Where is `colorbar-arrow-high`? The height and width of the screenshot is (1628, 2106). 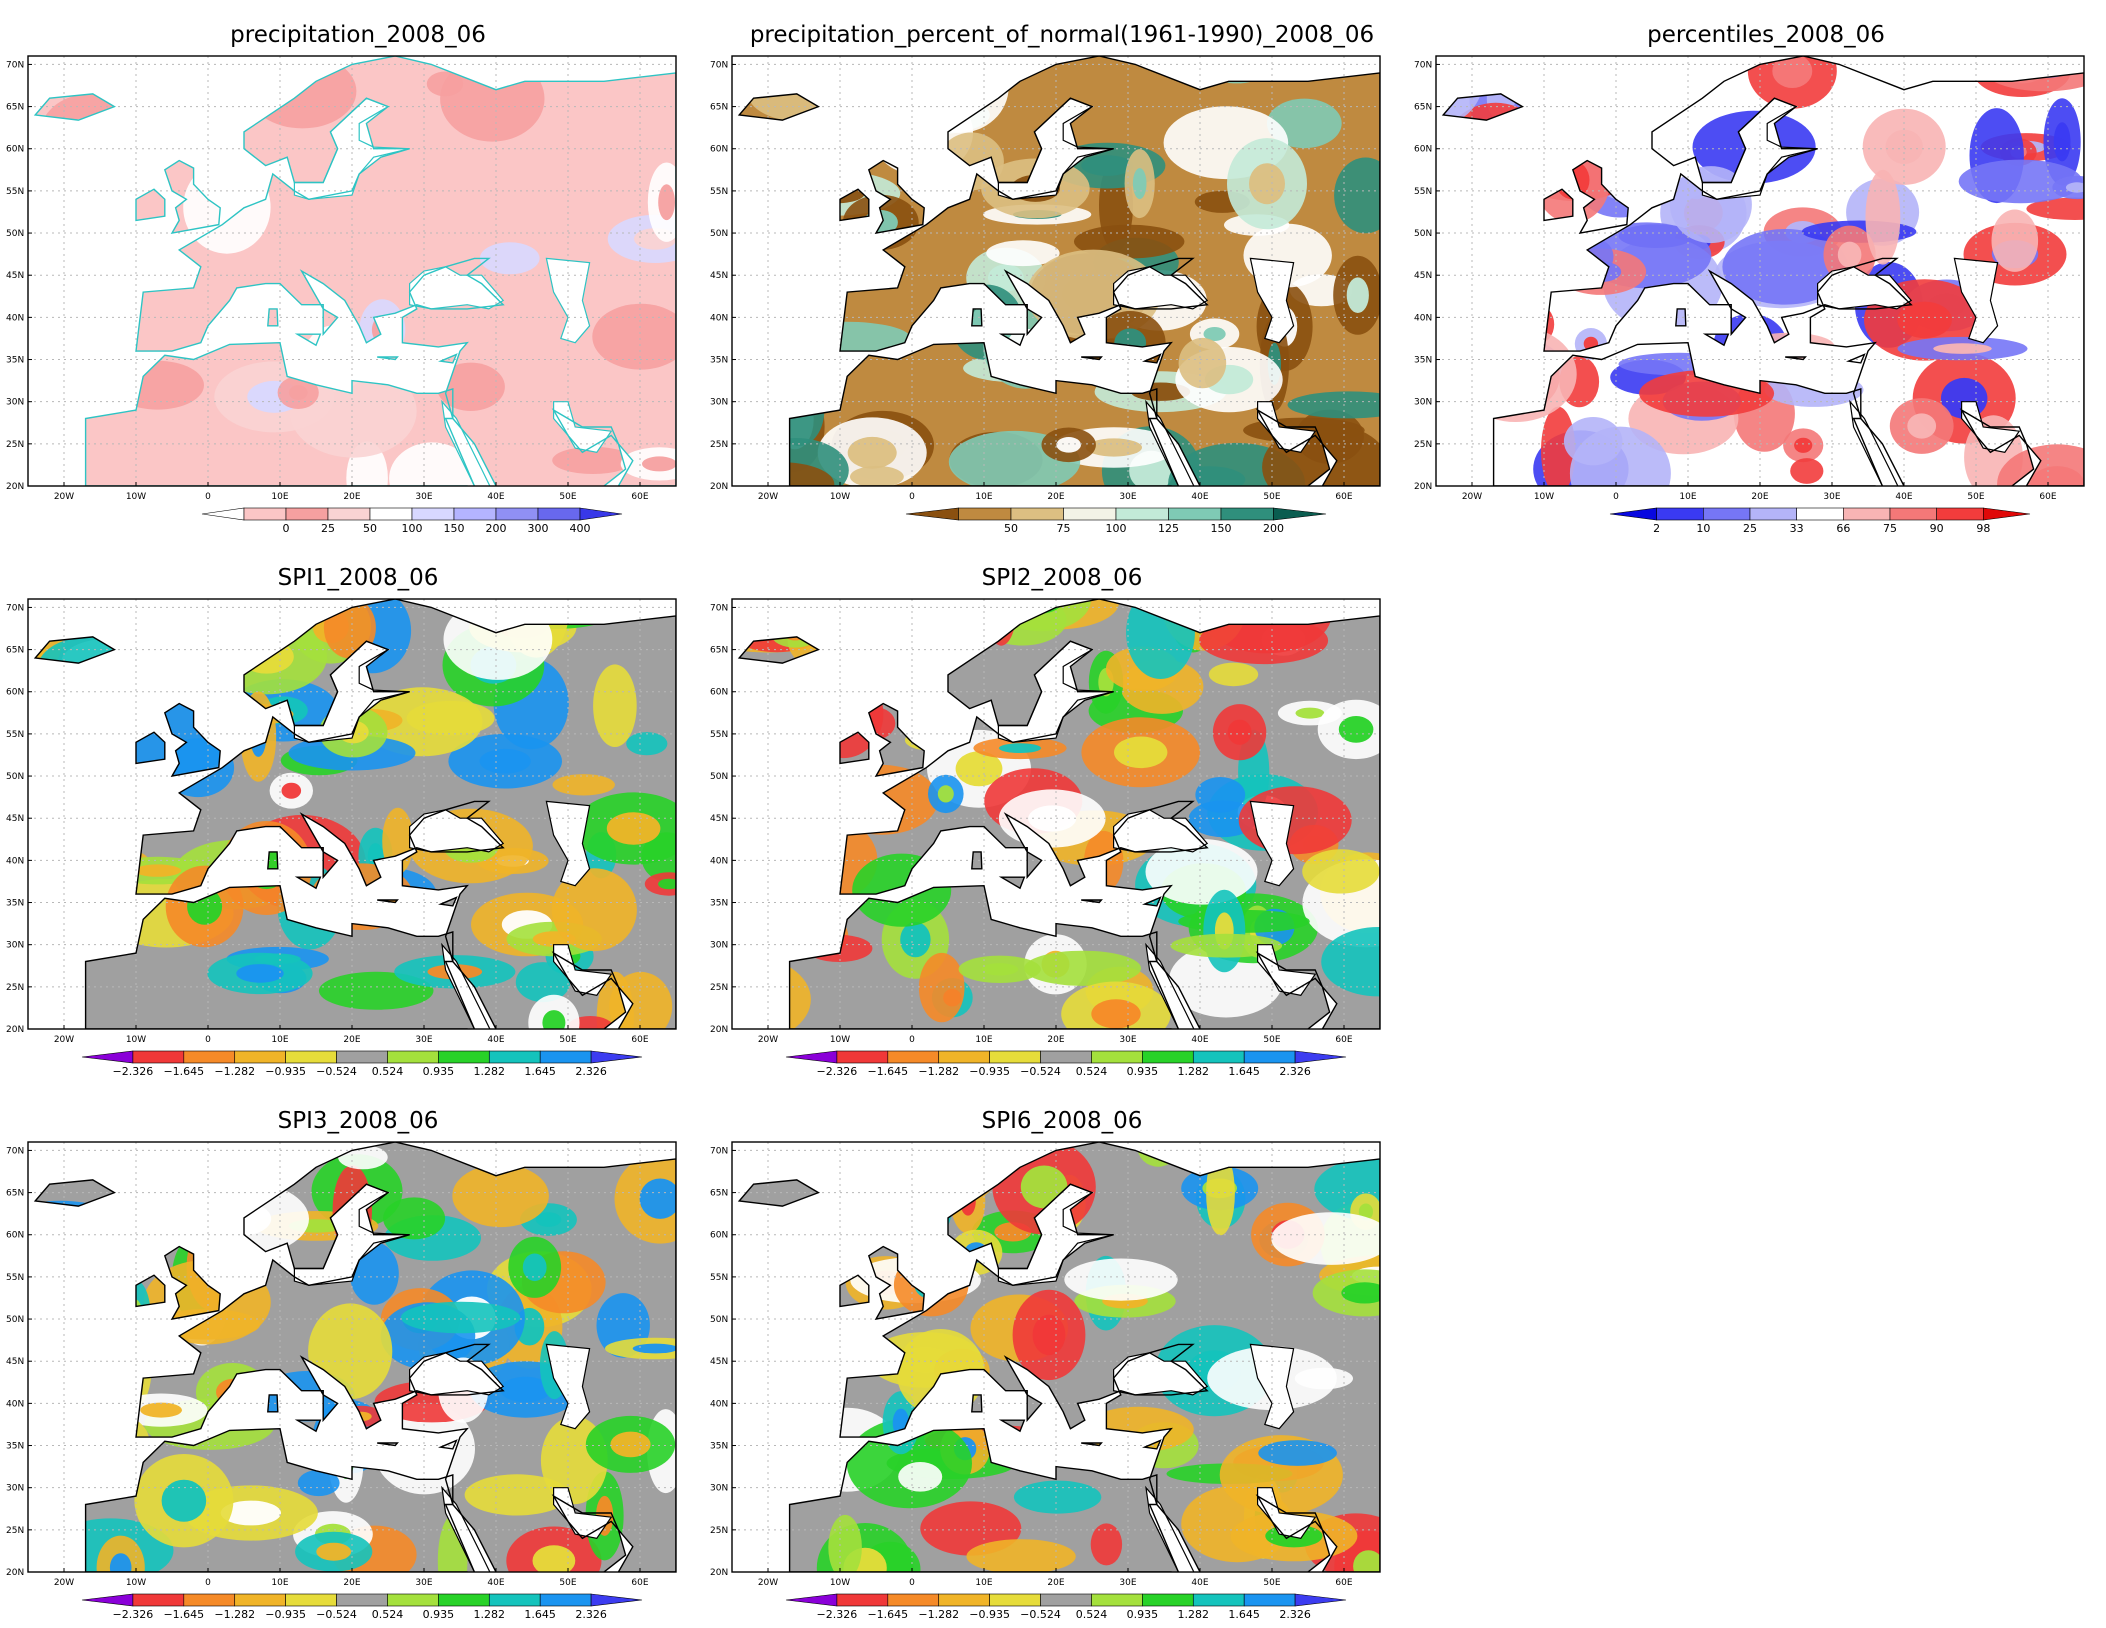
colorbar-arrow-high is located at coordinates (616, 1600).